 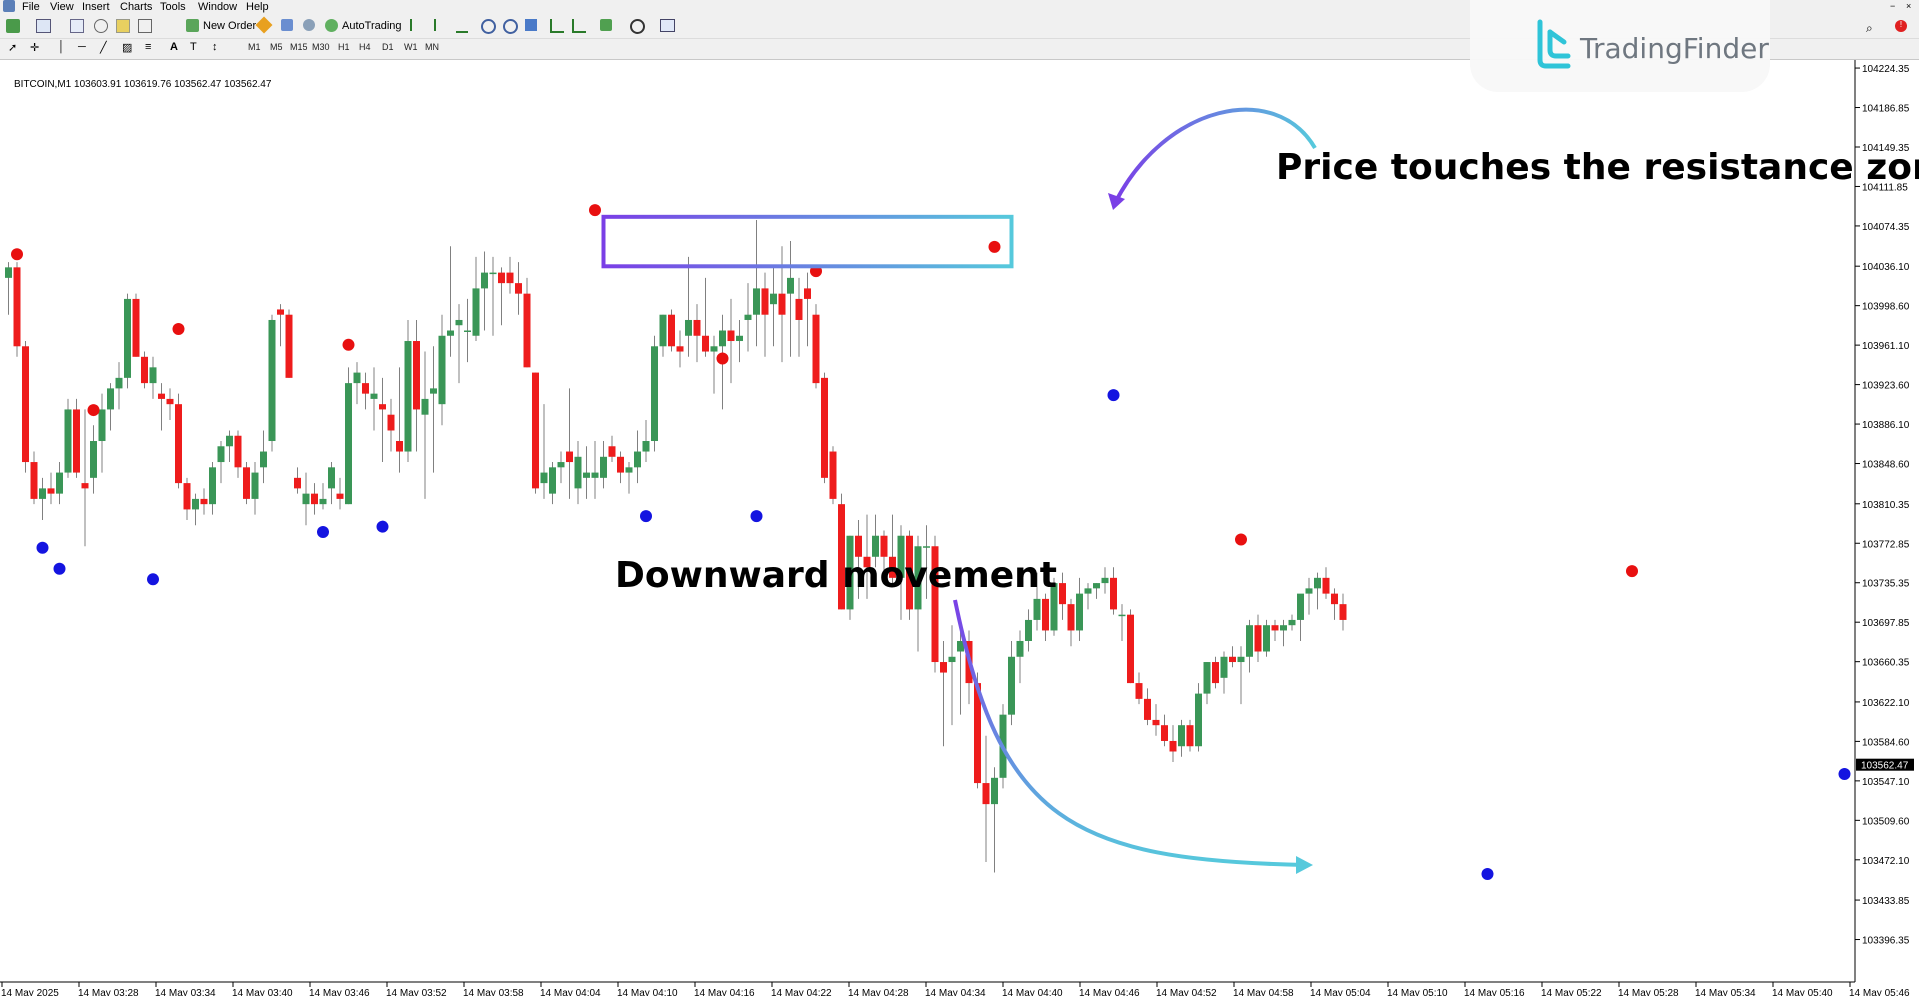 What do you see at coordinates (488, 26) in the screenshot?
I see `zoom-in-icon` at bounding box center [488, 26].